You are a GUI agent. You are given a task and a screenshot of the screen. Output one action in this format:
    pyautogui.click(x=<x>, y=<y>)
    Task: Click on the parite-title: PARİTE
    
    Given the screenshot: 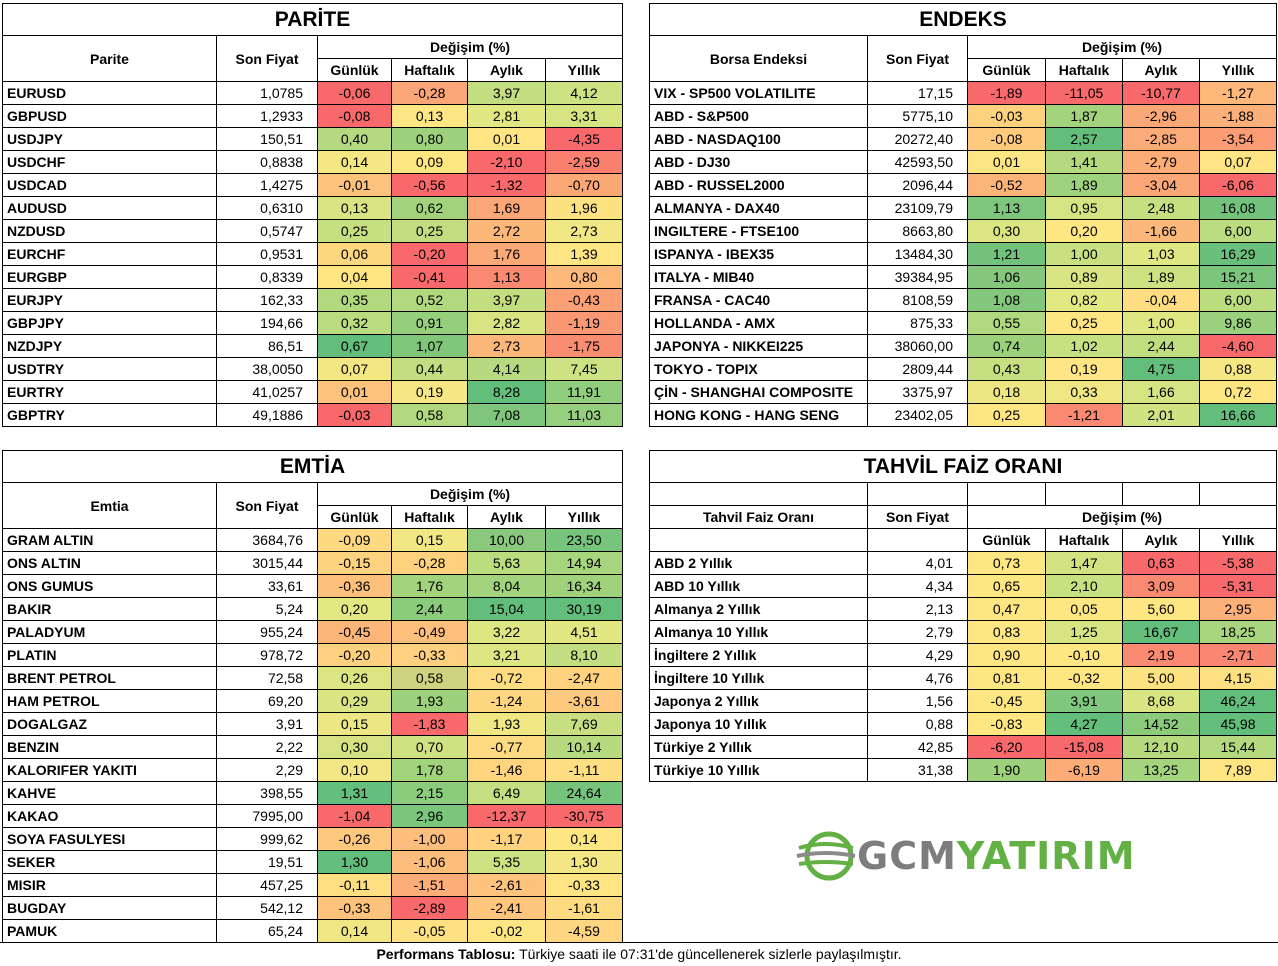 What is the action you would take?
    pyautogui.click(x=312, y=19)
    